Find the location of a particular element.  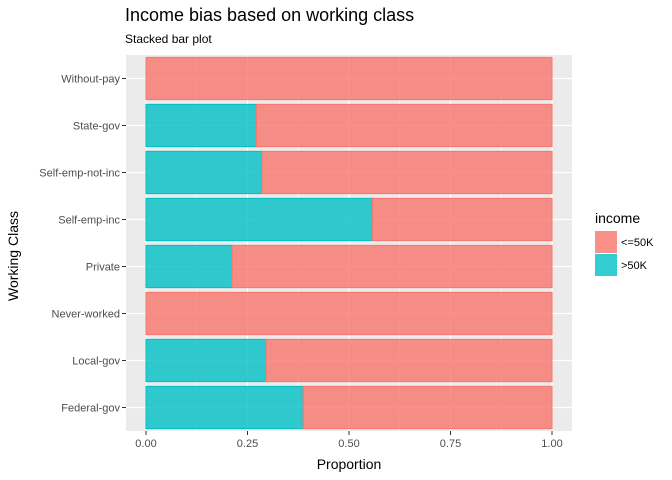

y-tick-label: Self-emp-inc is located at coordinates (89, 221).